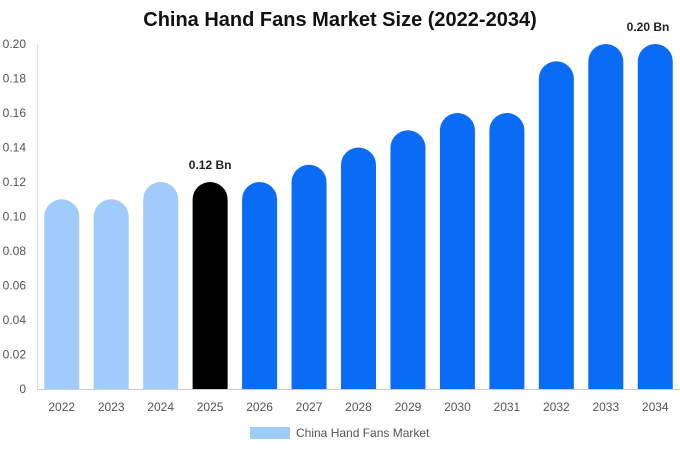 Image resolution: width=680 pixels, height=450 pixels. I want to click on y-tick-label: 0.10, so click(15, 217).